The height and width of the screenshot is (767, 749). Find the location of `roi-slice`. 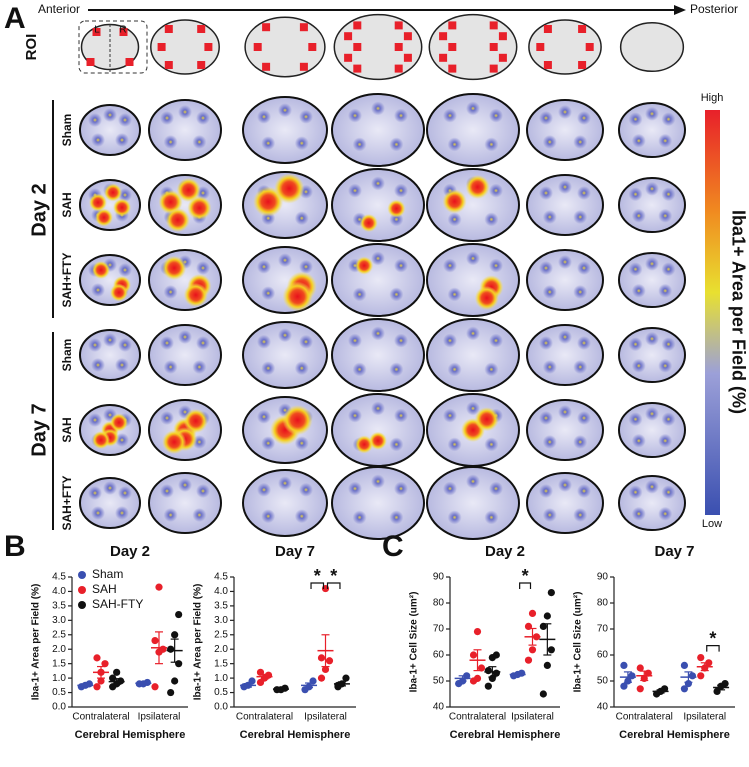

roi-slice is located at coordinates (473, 47).